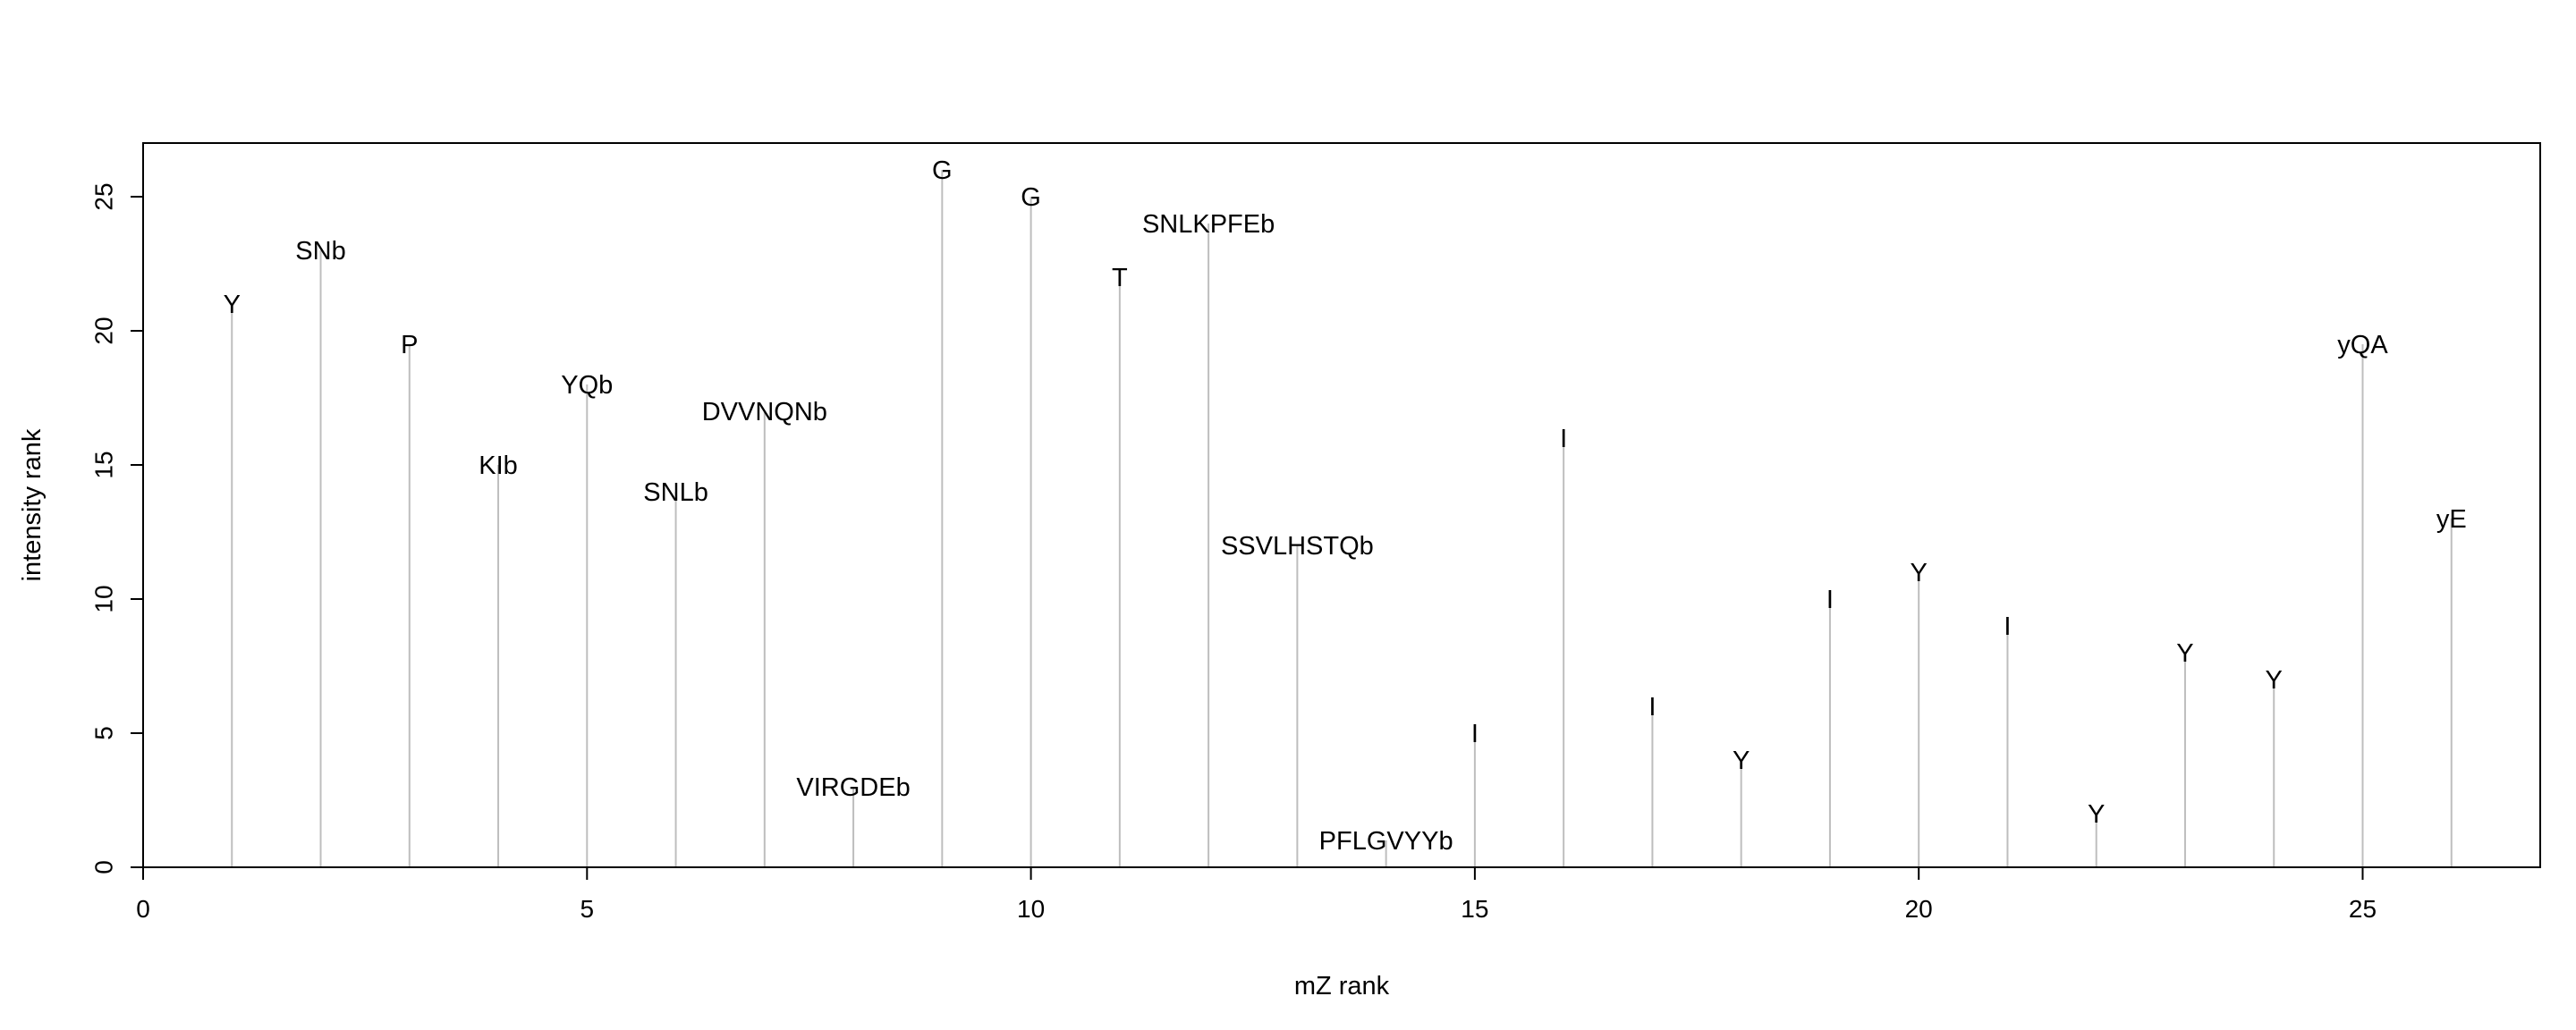 This screenshot has height=1030, width=2576. Describe the element at coordinates (2362, 345) in the screenshot. I see `point-label: yQA` at that location.